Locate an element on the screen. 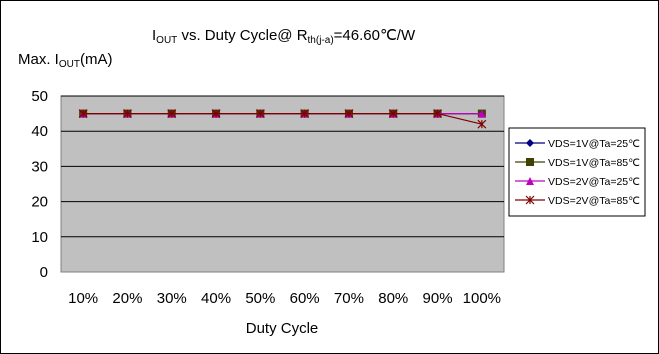  x-tick-label: 50% is located at coordinates (260, 298).